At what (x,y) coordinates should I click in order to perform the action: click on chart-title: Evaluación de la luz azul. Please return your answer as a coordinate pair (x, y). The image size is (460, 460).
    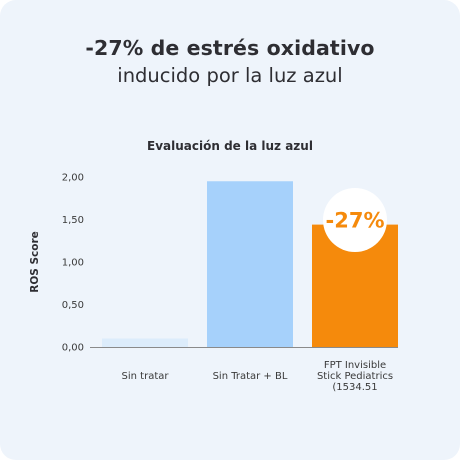
    Looking at the image, I should click on (230, 146).